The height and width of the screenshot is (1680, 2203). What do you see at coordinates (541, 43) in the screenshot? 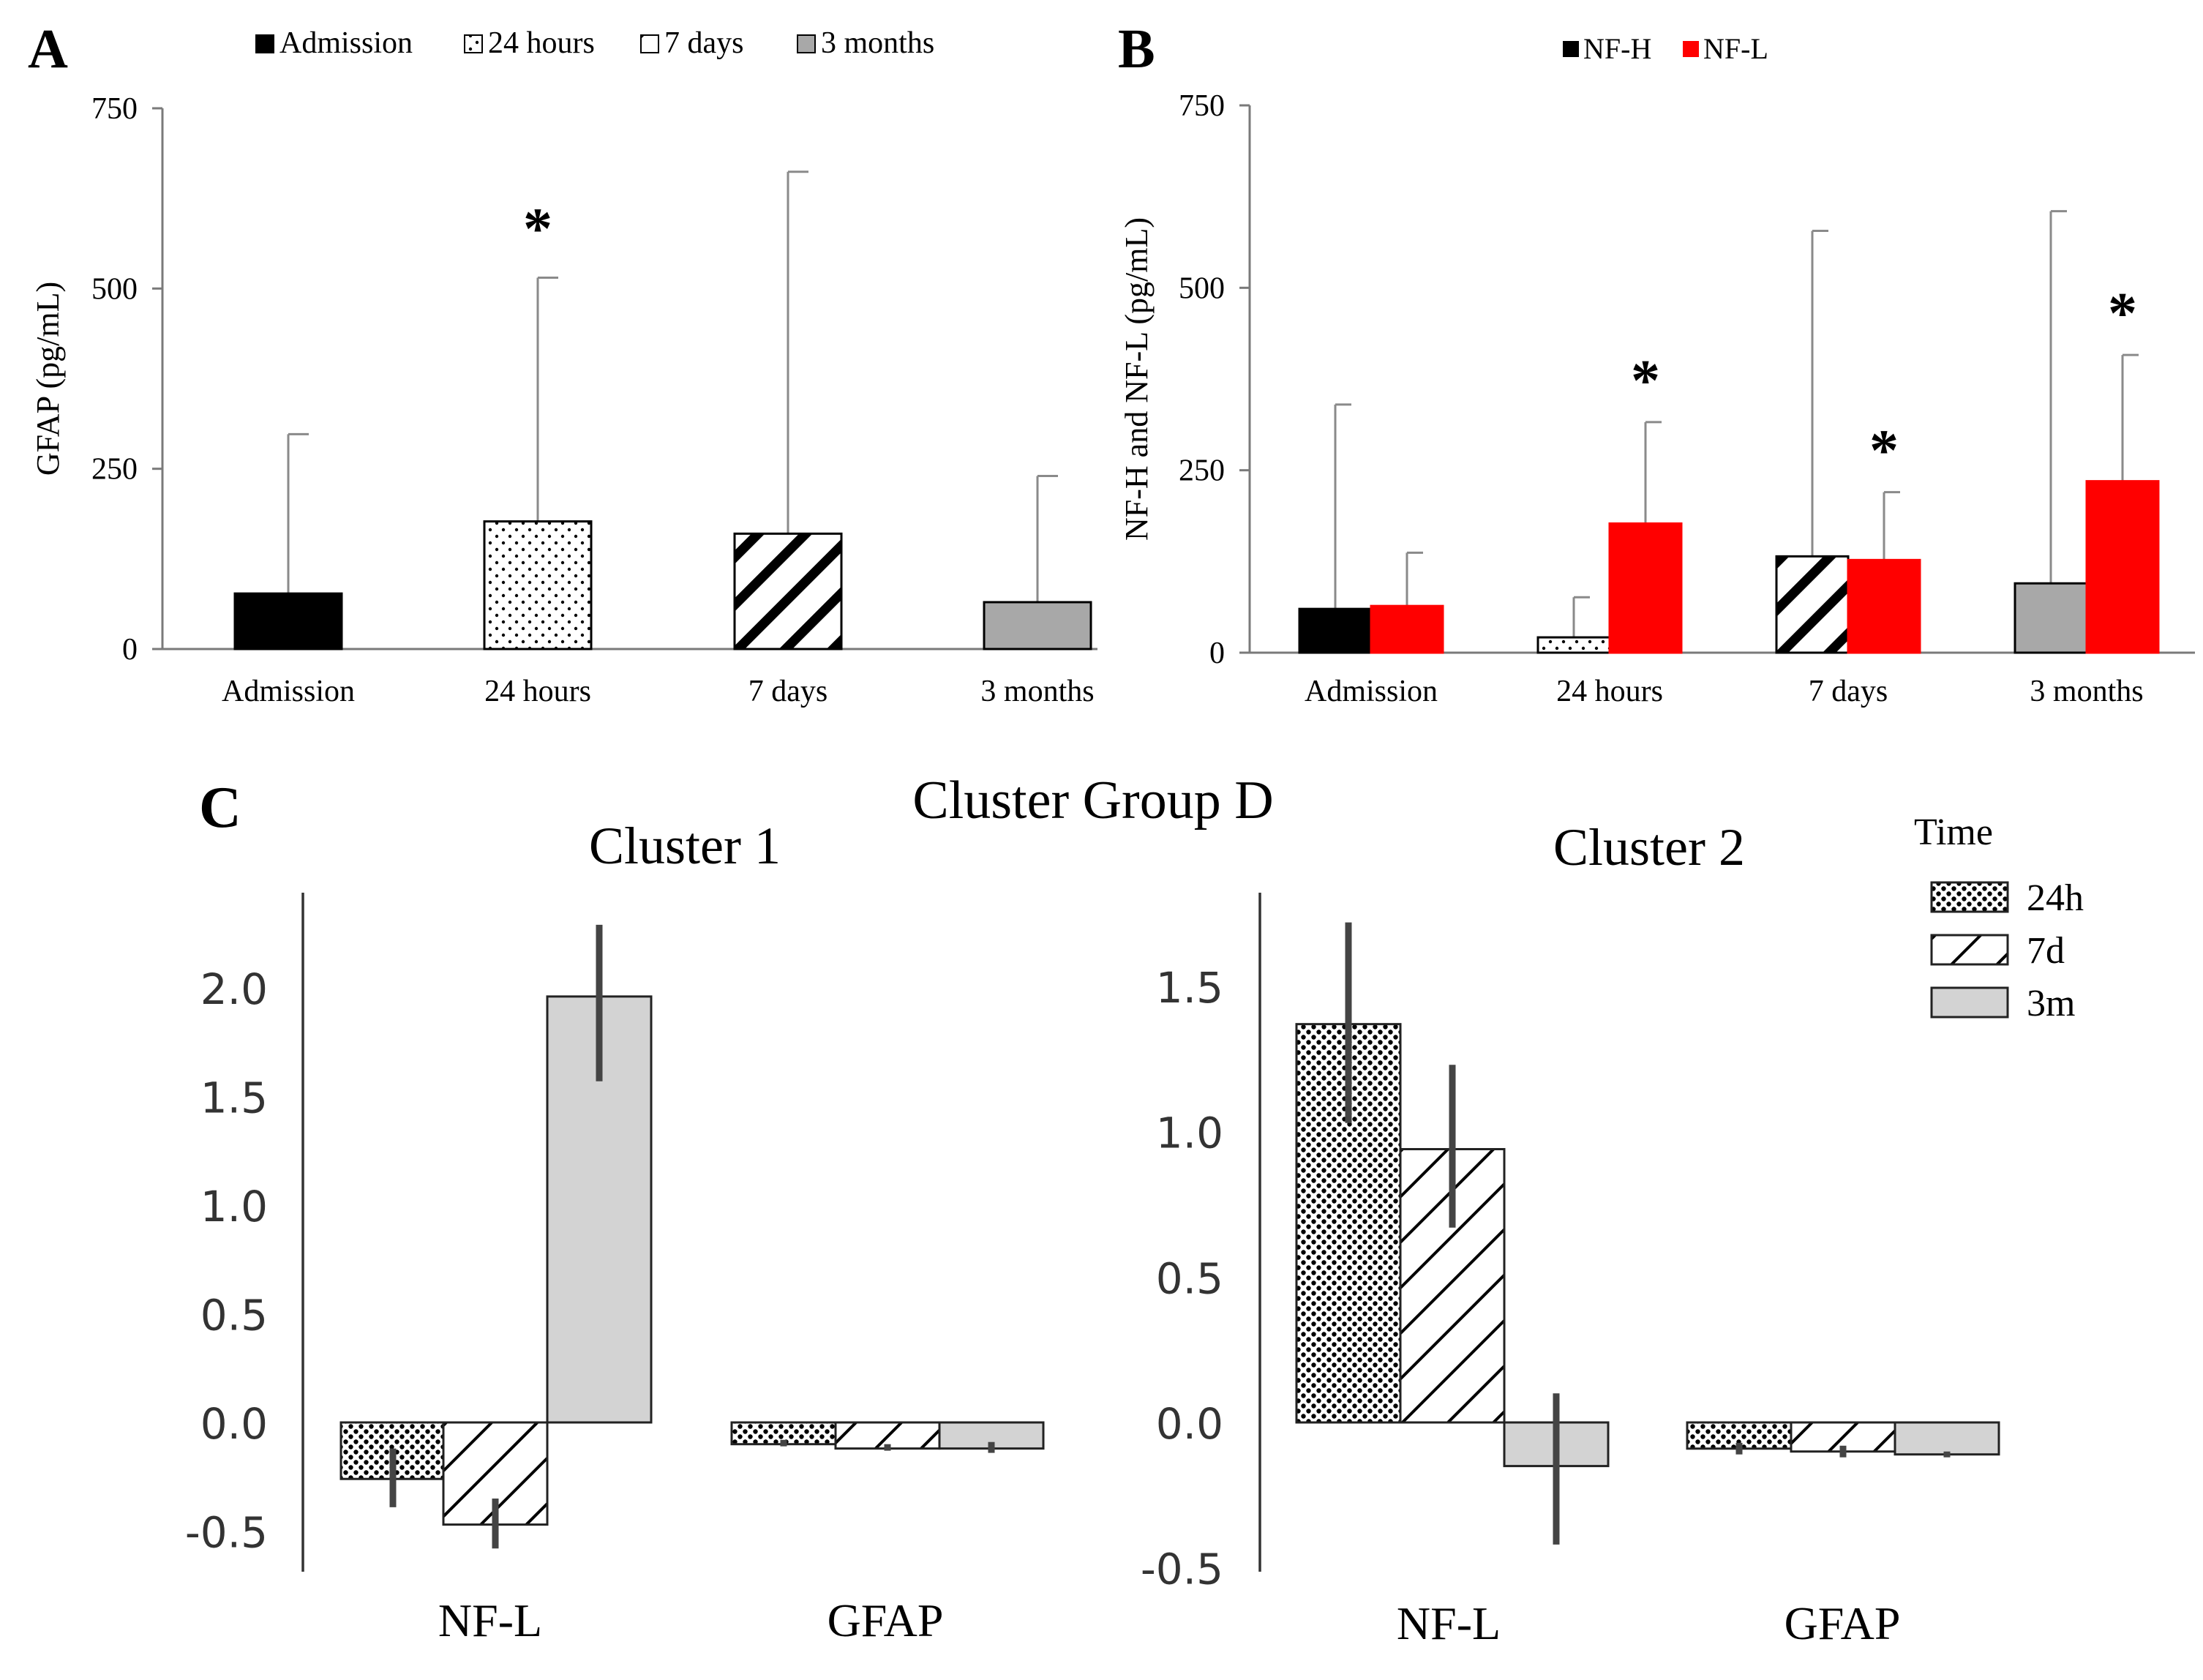
I see `panel-a-legend-label: 24 hours` at bounding box center [541, 43].